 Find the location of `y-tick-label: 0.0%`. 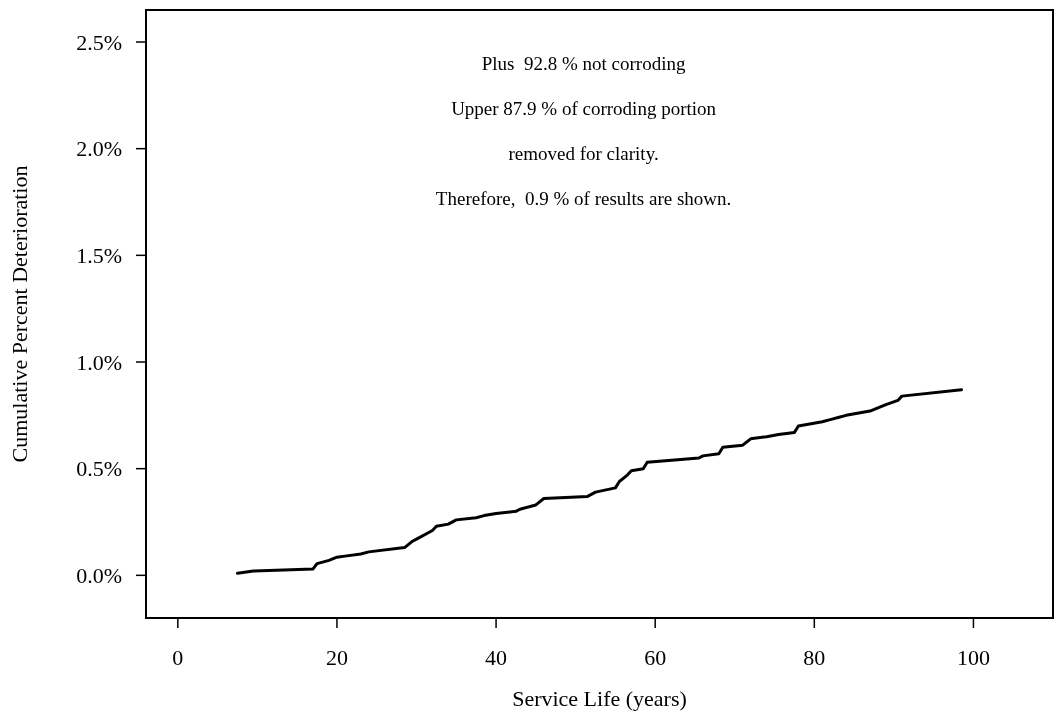

y-tick-label: 0.0% is located at coordinates (99, 576).